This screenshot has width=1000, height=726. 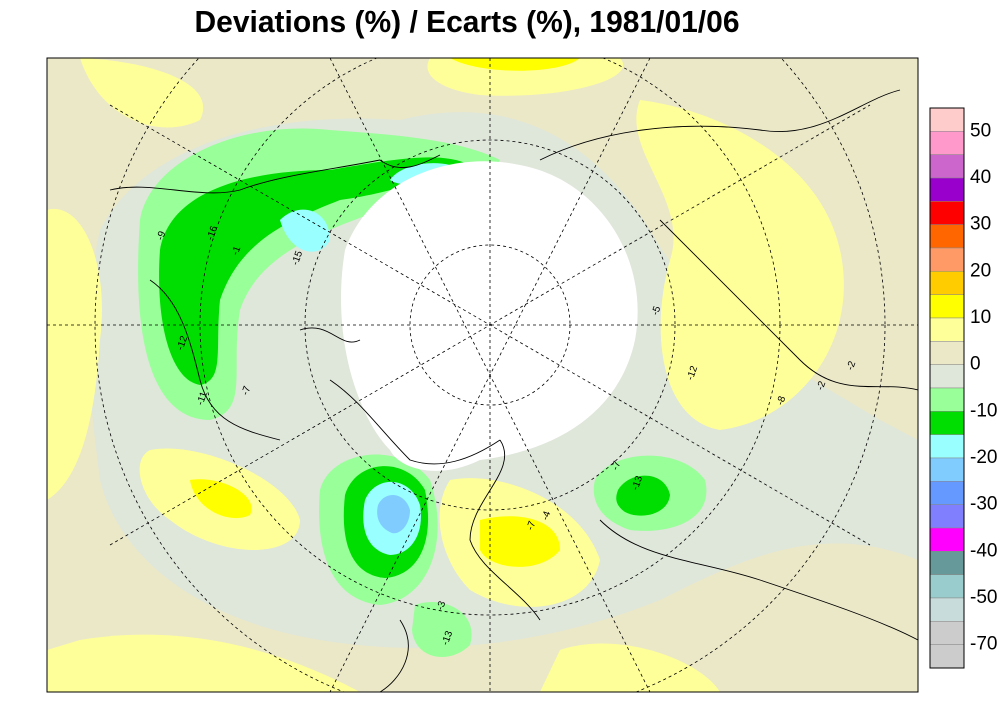 What do you see at coordinates (237, 250) in the screenshot?
I see `contour-label: -1` at bounding box center [237, 250].